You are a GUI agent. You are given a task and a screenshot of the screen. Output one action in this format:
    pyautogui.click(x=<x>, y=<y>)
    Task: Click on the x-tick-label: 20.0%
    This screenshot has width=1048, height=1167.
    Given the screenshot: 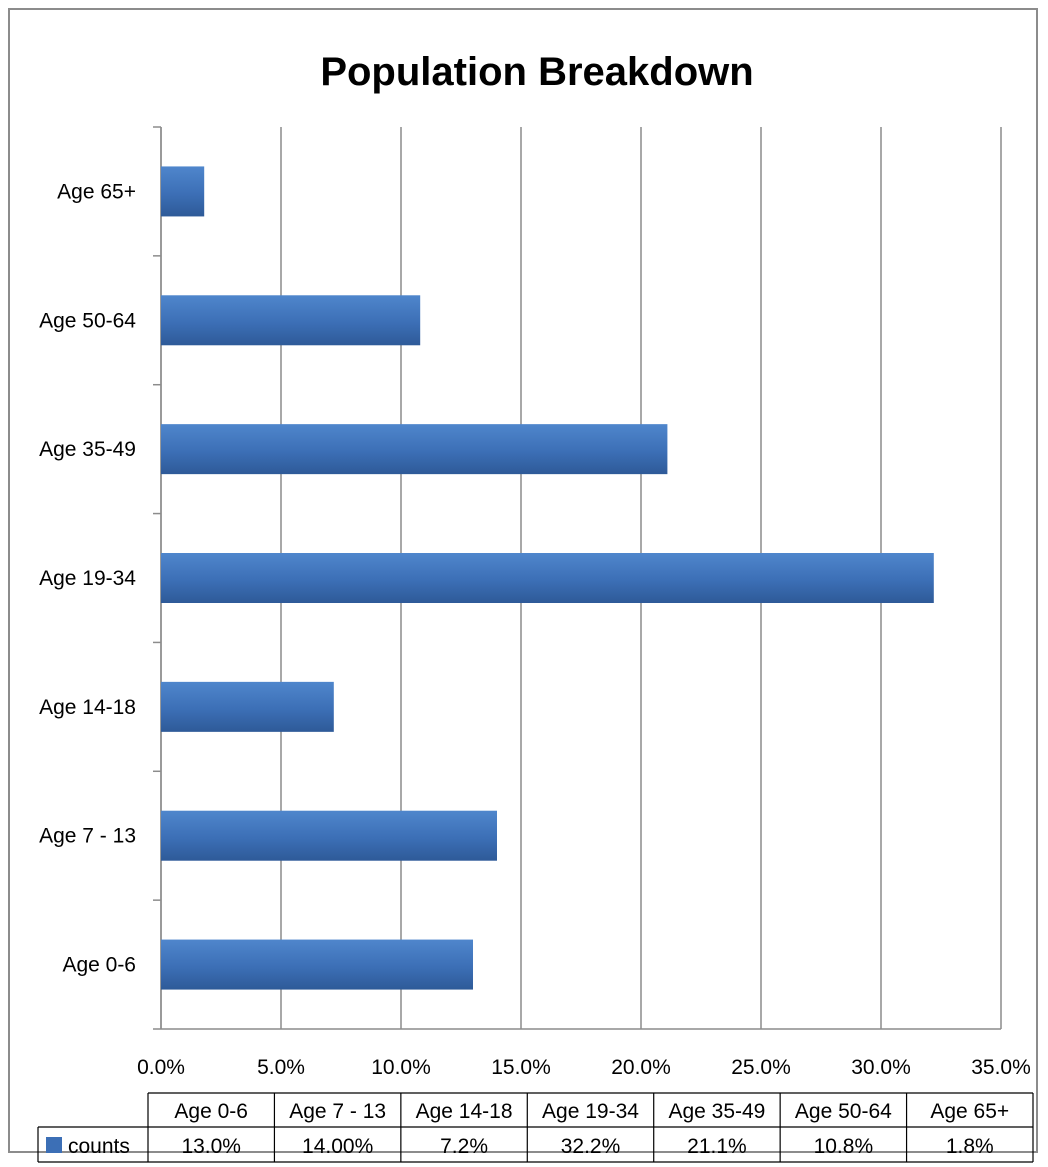 What is the action you would take?
    pyautogui.click(x=641, y=1067)
    